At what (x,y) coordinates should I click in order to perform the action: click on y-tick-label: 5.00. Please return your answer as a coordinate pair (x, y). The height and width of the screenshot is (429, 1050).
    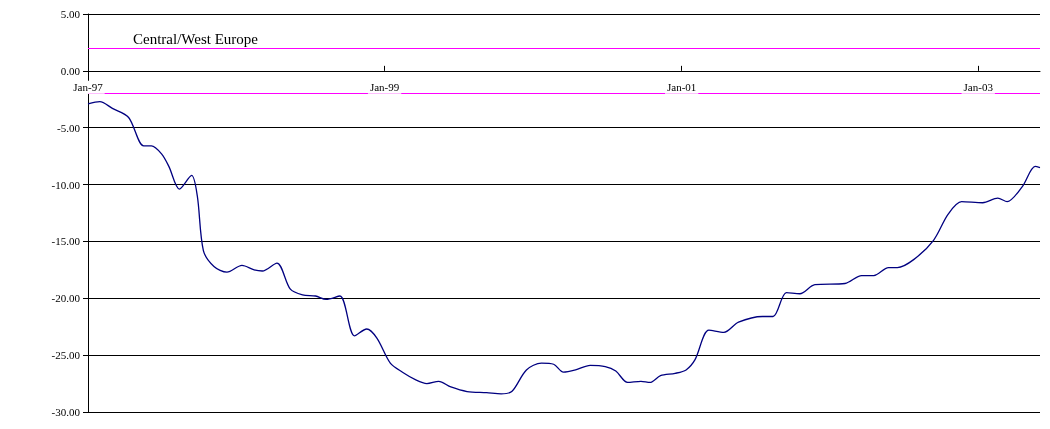
    Looking at the image, I should click on (70, 14).